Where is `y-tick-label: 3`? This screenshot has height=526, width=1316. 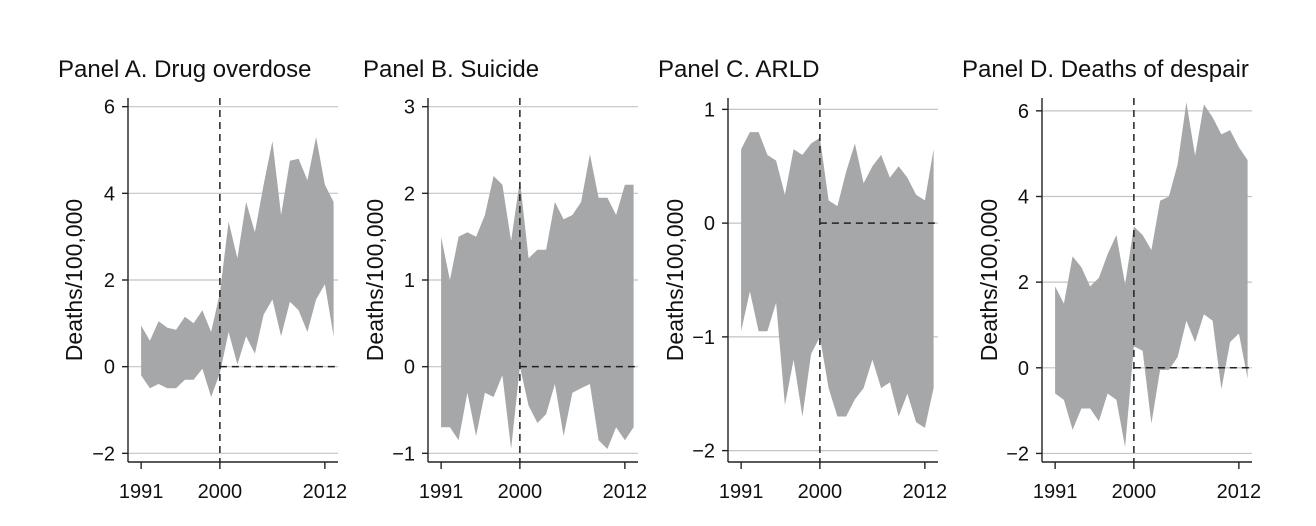 y-tick-label: 3 is located at coordinates (409, 108).